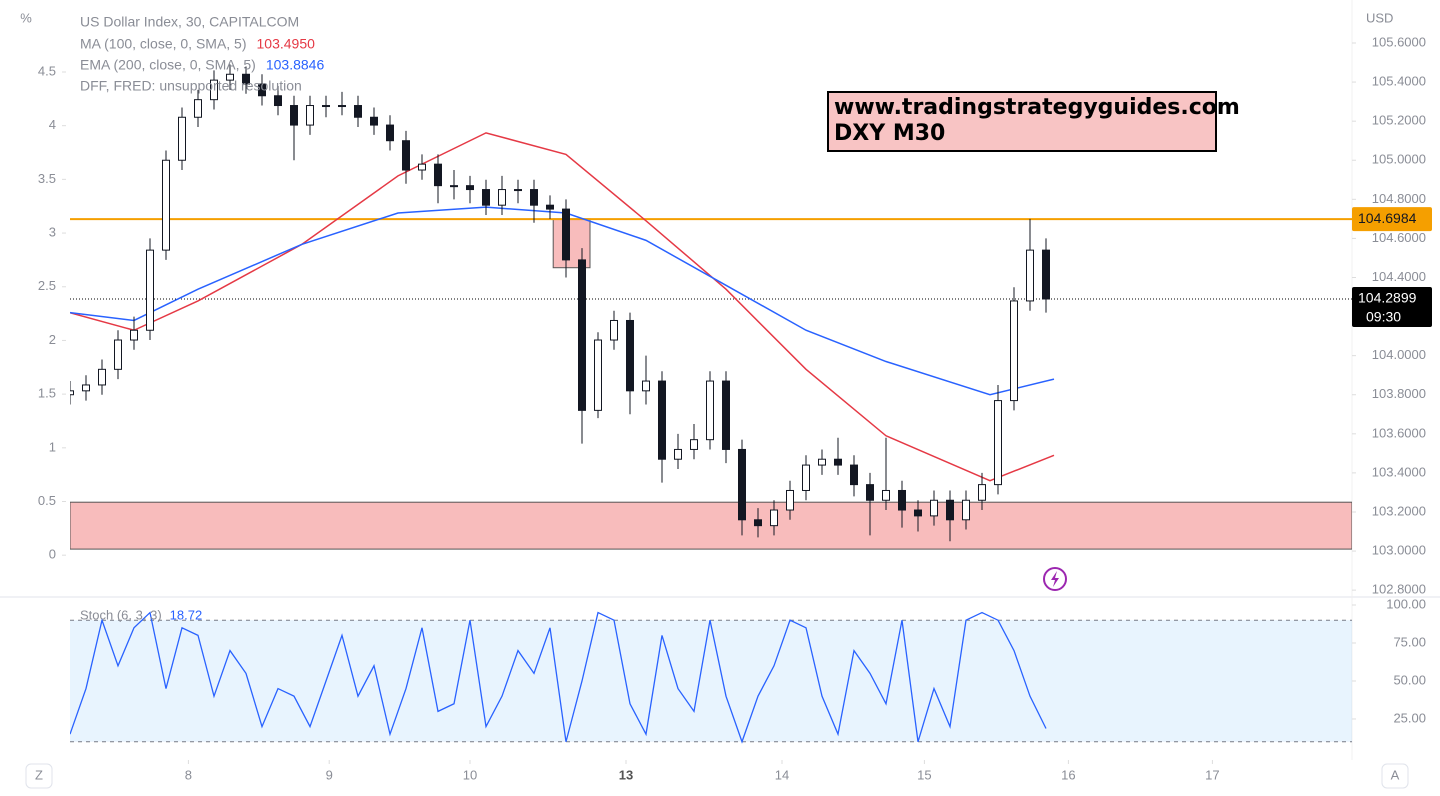 Image resolution: width=1440 pixels, height=796 pixels. Describe the element at coordinates (1022, 121) in the screenshot. I see `annotation-box` at that location.